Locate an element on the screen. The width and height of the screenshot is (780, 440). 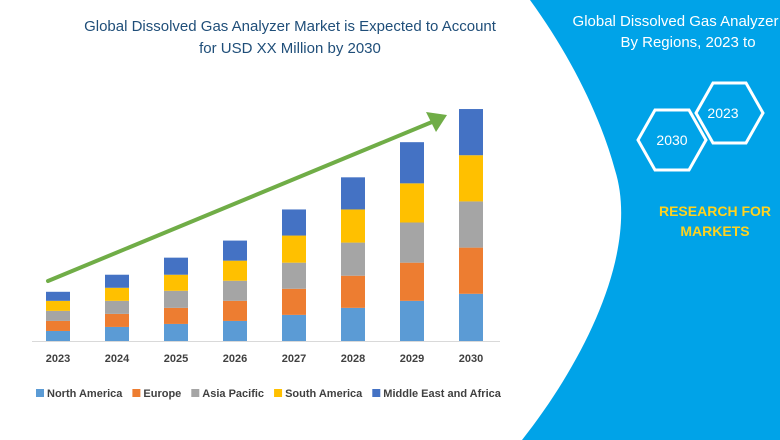
x-tick-label-2030: 2030 is located at coordinates (471, 359).